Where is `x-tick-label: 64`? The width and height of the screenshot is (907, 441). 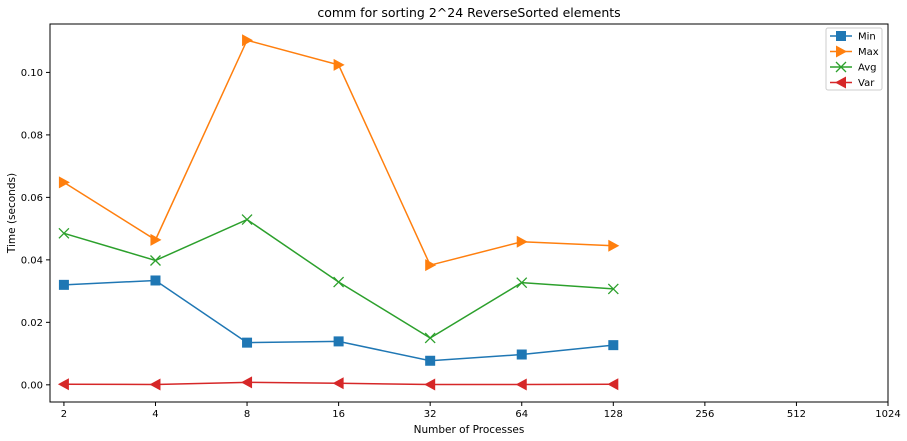 x-tick-label: 64 is located at coordinates (521, 414).